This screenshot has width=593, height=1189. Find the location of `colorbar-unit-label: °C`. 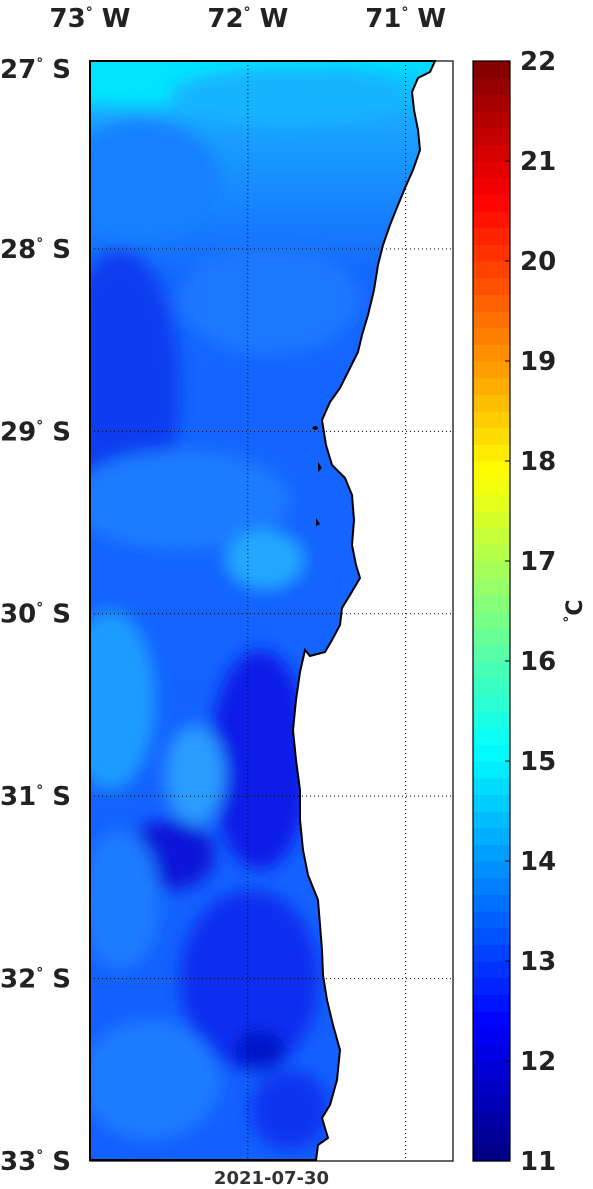

colorbar-unit-label: °C is located at coordinates (575, 610).